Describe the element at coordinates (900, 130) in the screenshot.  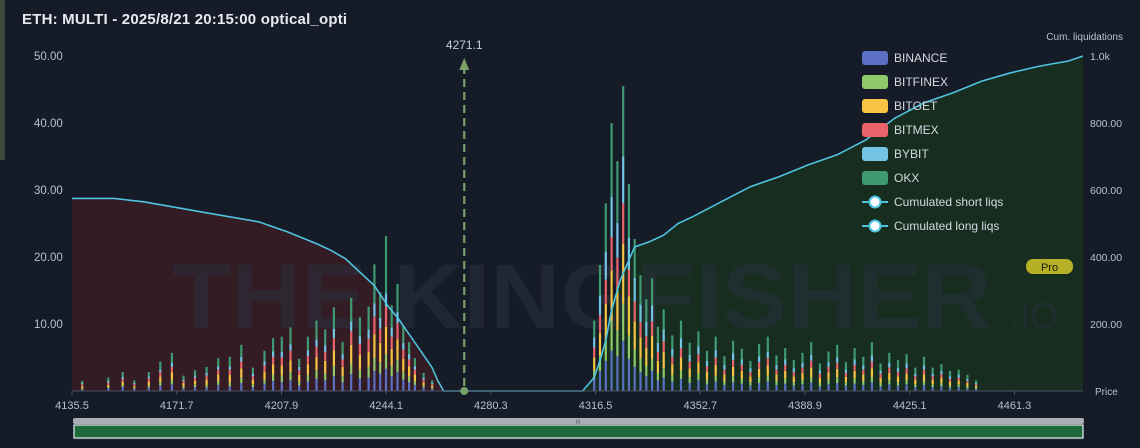
I see `legend-item: BITMEX` at that location.